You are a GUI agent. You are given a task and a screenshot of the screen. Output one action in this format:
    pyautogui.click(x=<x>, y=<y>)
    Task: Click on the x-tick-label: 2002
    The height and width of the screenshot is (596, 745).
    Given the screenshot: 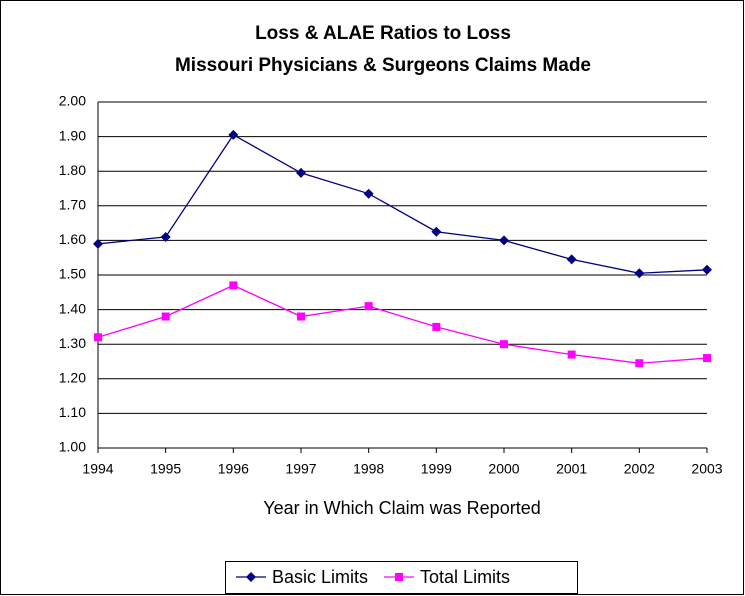 What is the action you would take?
    pyautogui.click(x=639, y=469)
    